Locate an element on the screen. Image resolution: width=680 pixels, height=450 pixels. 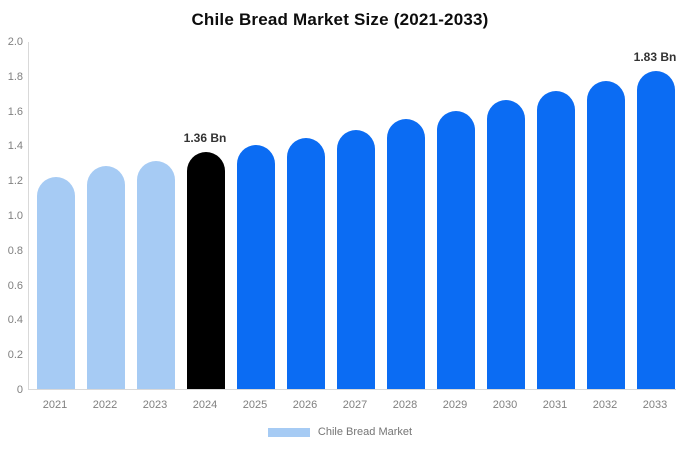
bar-2030 is located at coordinates (506, 244).